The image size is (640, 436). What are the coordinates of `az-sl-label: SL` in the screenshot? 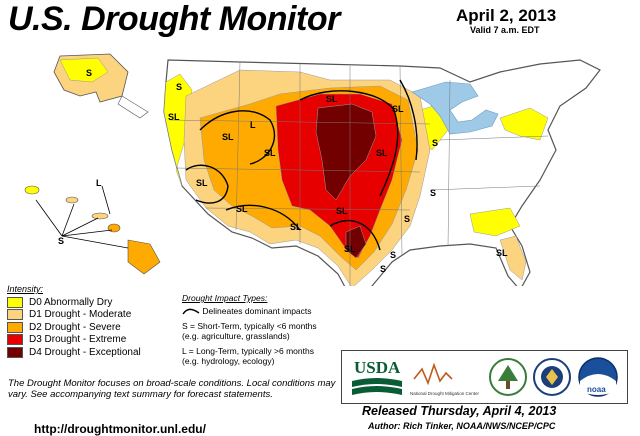 It's located at (242, 209).